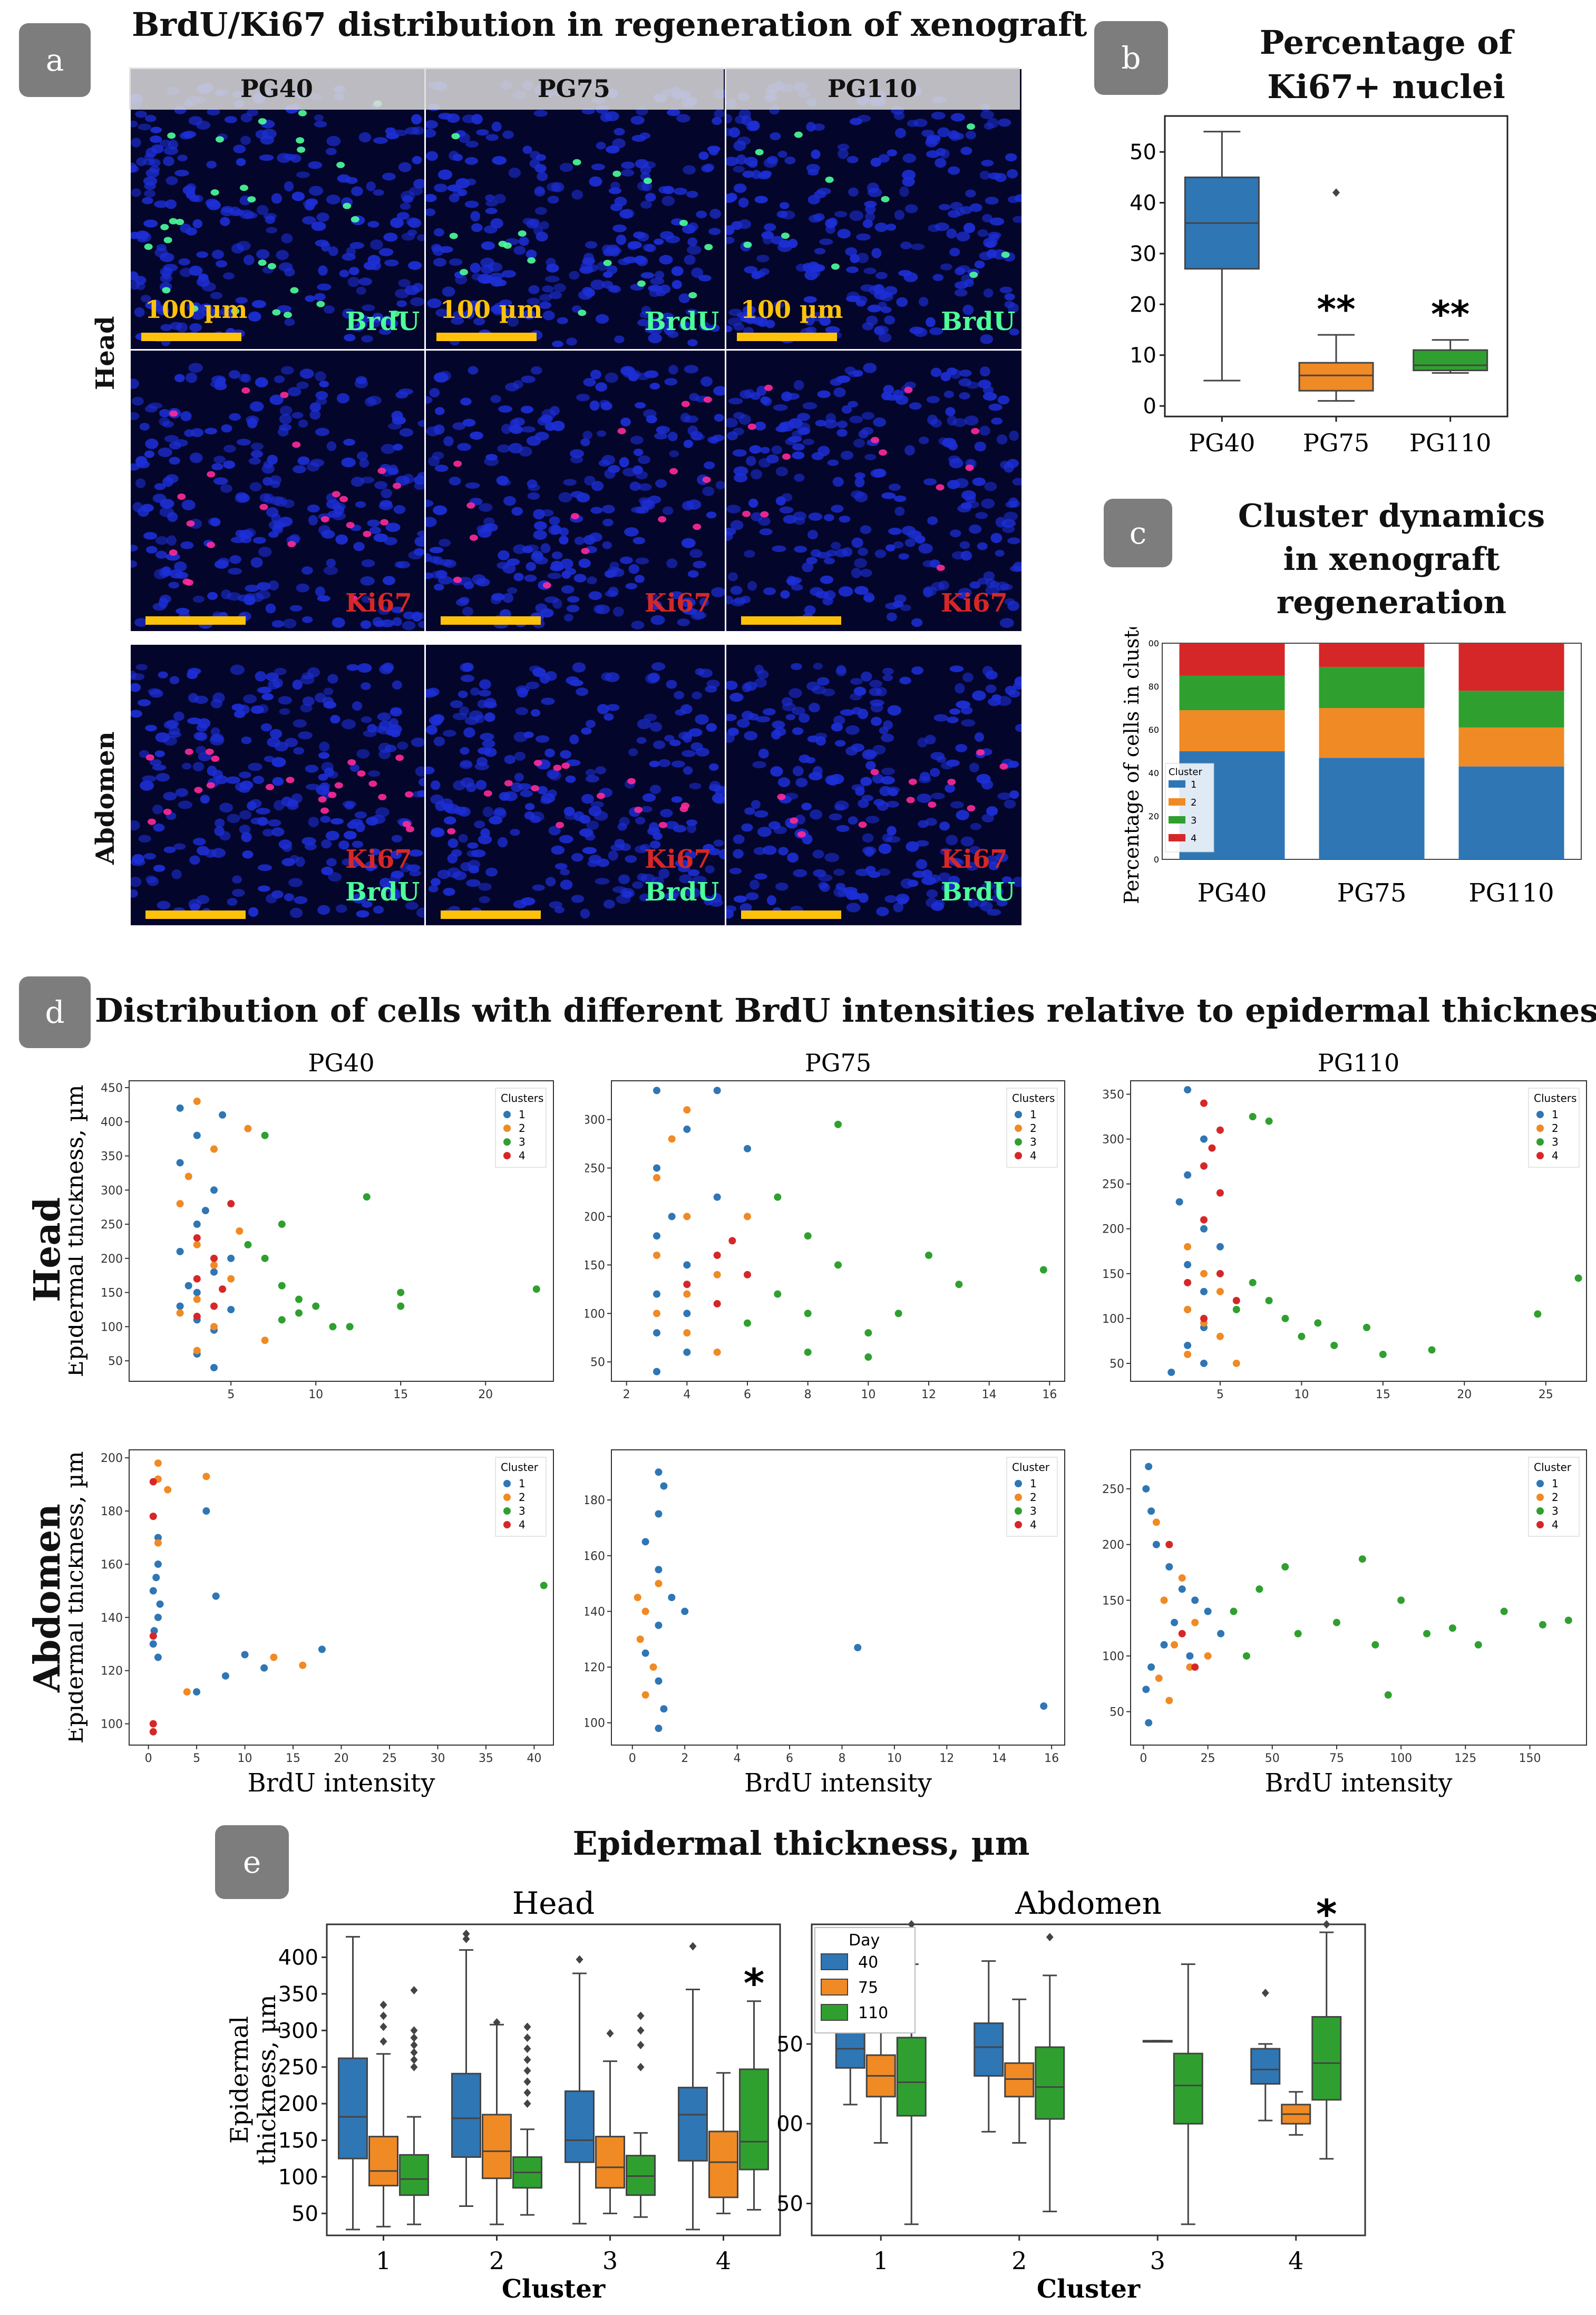  Describe the element at coordinates (554, 2289) in the screenshot. I see `x-axis-label: Cluster` at that location.